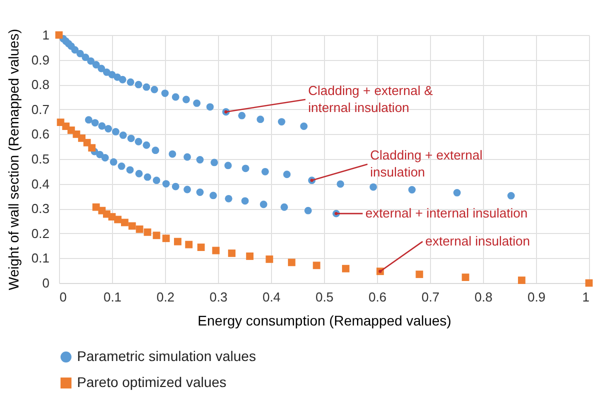 This screenshot has height=401, width=608. I want to click on x-tick-label: 0, so click(63, 297).